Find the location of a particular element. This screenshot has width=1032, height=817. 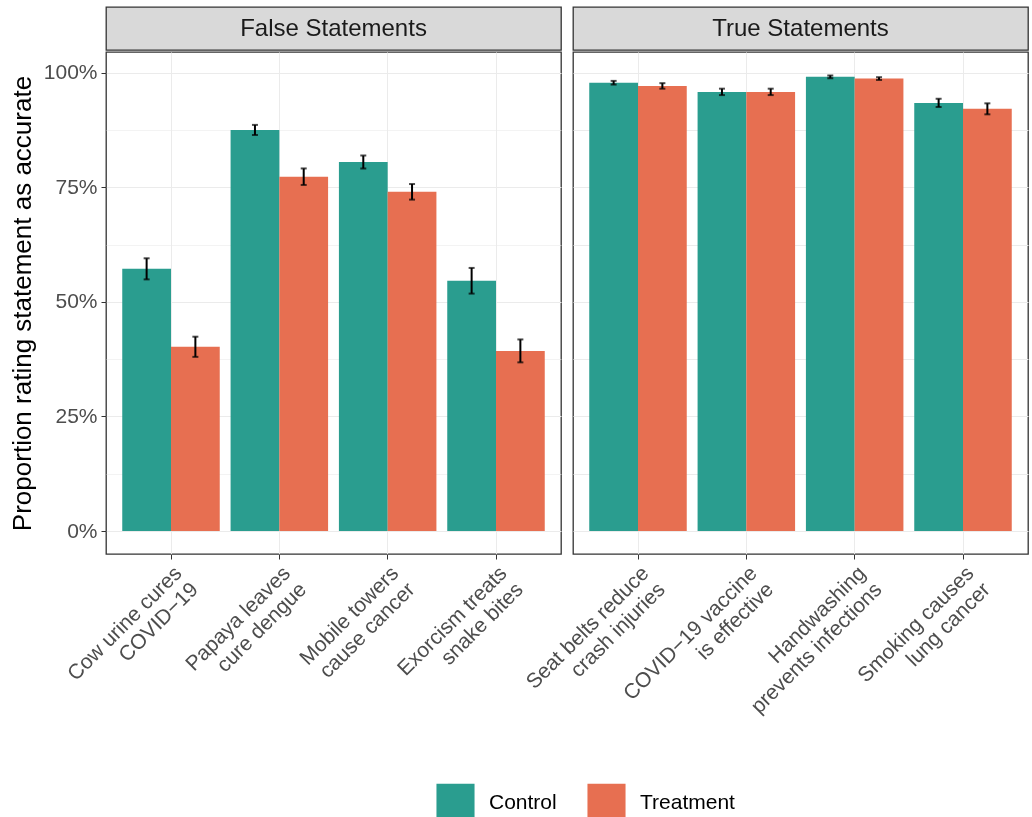

legend-label: Control is located at coordinates (523, 801).